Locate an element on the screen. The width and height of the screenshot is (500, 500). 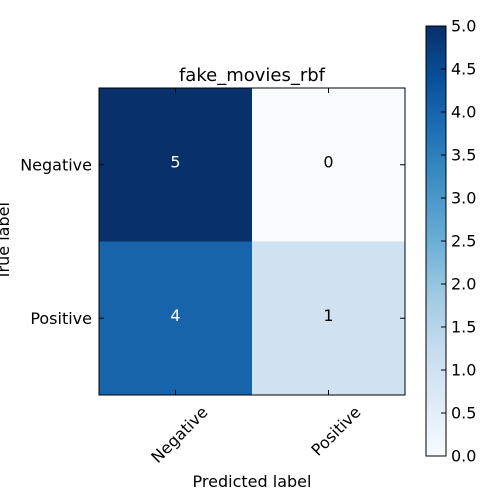
chart-title: fake_movies_rbf is located at coordinates (252, 75).